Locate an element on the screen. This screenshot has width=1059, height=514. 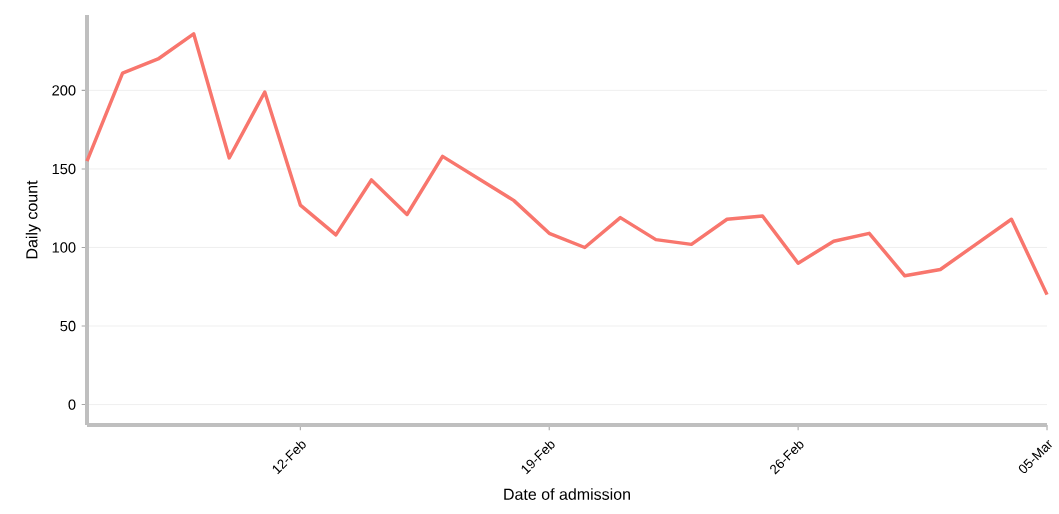
y-tick-label: 100 is located at coordinates (64, 247).